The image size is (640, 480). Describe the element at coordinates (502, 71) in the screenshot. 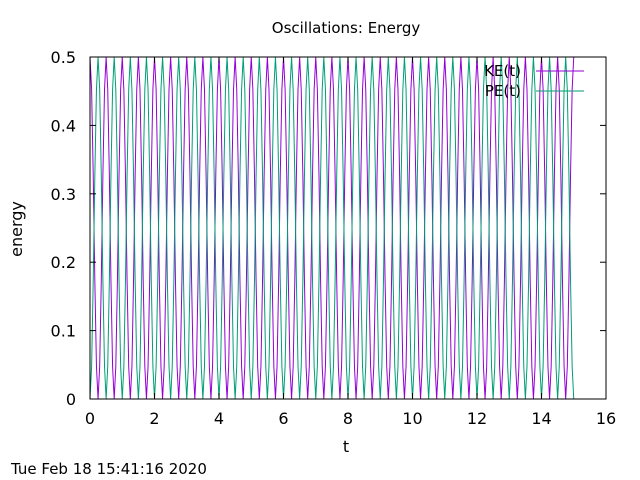

I see `legend-label: KE(t)` at that location.